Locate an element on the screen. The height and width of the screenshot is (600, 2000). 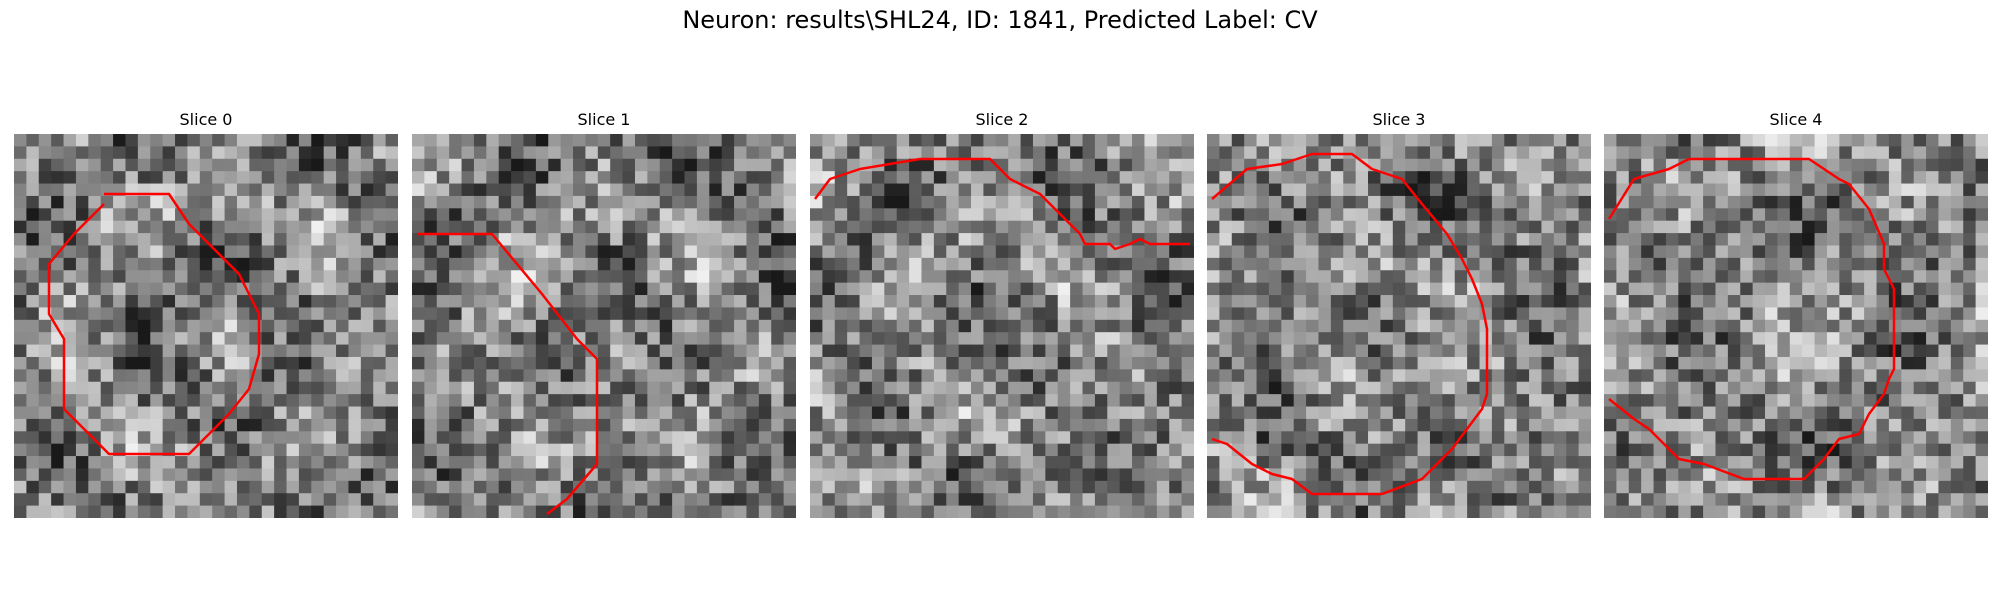
slice-2-title: Slice 2 is located at coordinates (1002, 119).